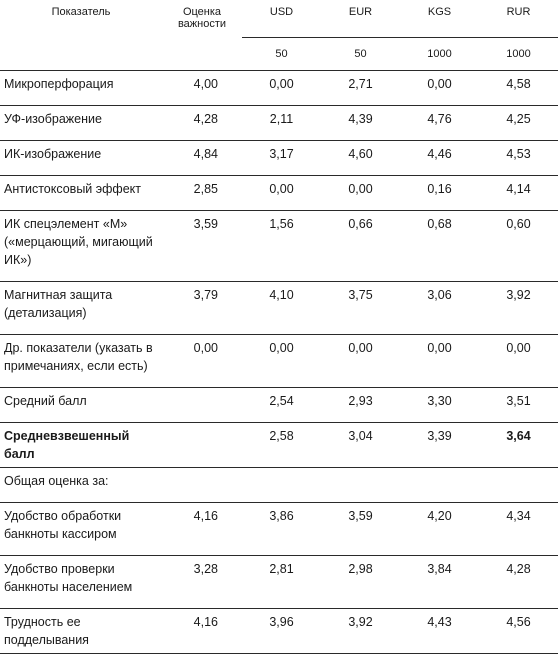 The height and width of the screenshot is (654, 558). What do you see at coordinates (360, 631) in the screenshot?
I see `row-eur: 3,92` at bounding box center [360, 631].